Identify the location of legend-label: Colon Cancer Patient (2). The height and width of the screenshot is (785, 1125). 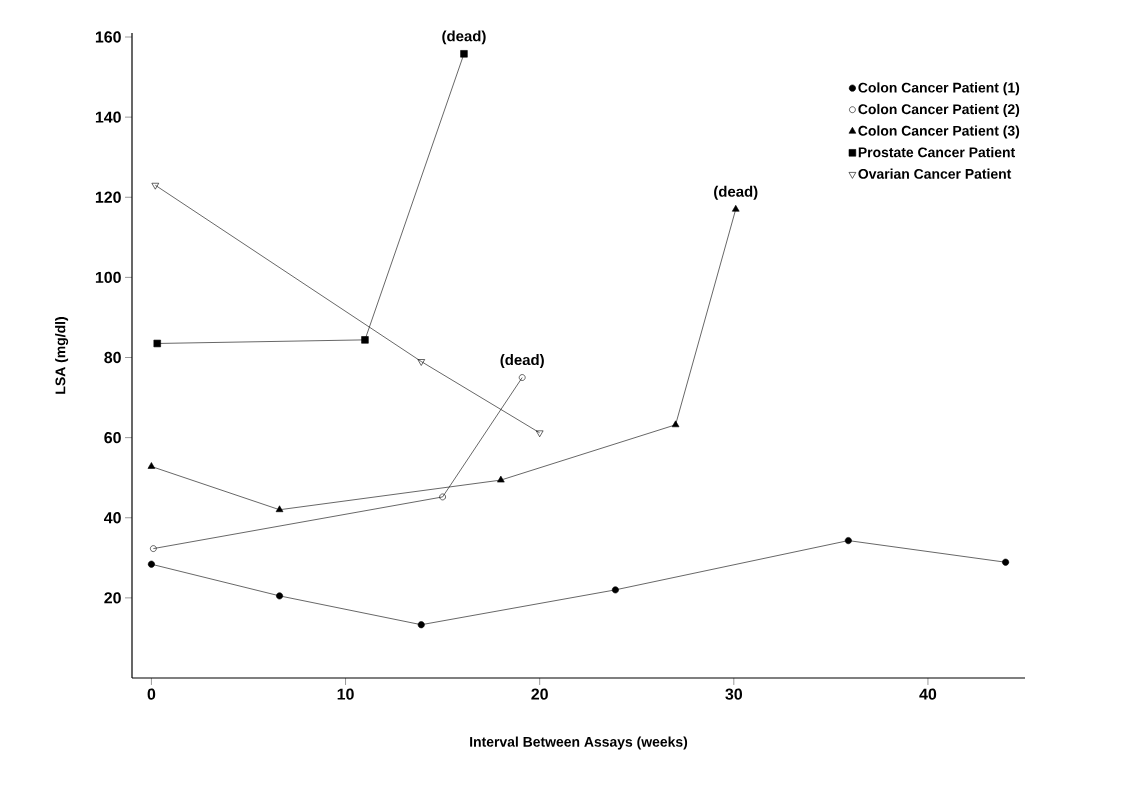
(939, 110).